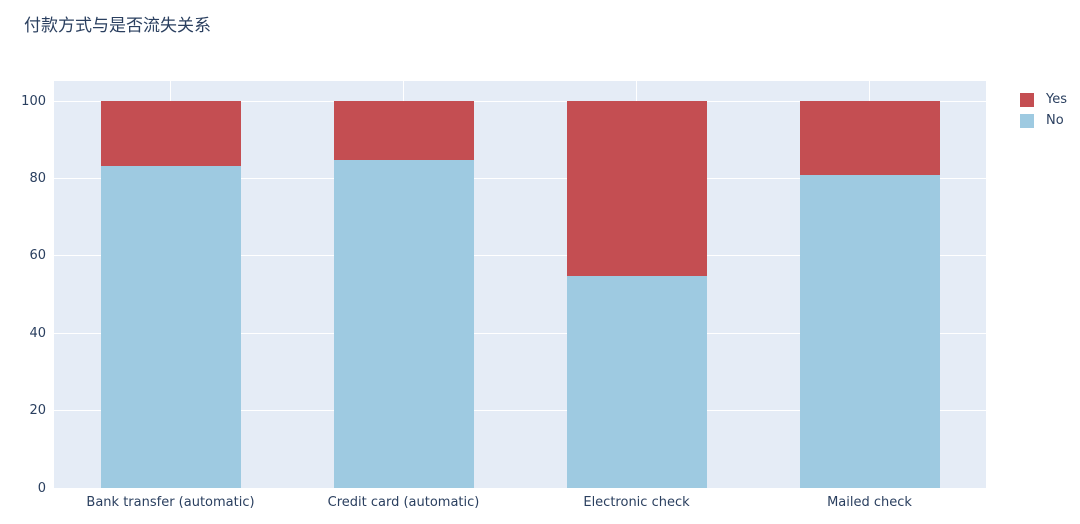 This screenshot has height=524, width=1080. What do you see at coordinates (41, 488) in the screenshot?
I see `y-tick-label: 0` at bounding box center [41, 488].